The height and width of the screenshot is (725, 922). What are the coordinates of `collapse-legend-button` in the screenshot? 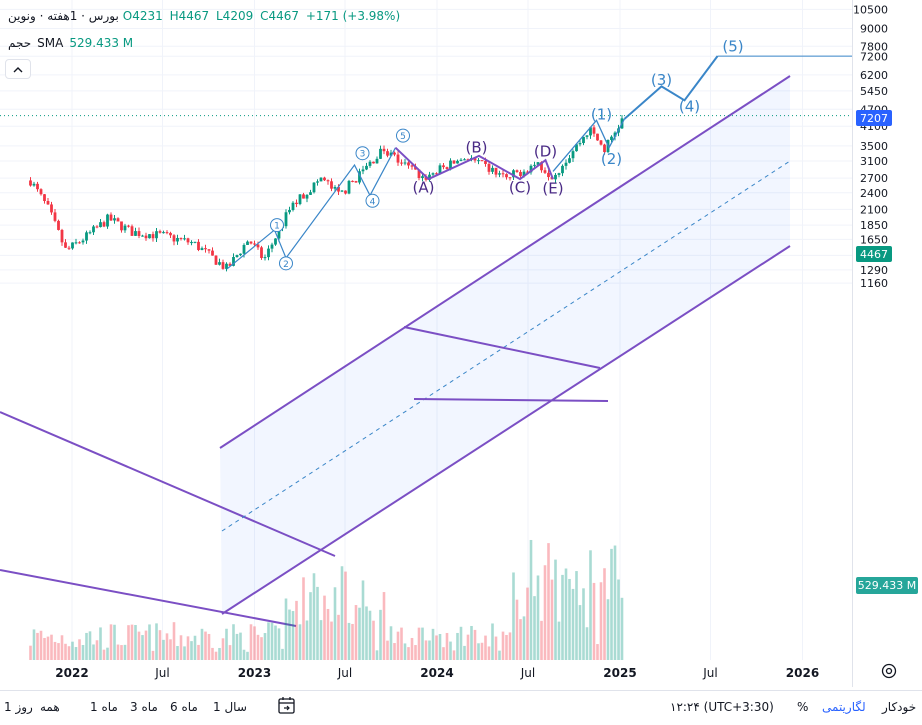 It's located at (18, 69).